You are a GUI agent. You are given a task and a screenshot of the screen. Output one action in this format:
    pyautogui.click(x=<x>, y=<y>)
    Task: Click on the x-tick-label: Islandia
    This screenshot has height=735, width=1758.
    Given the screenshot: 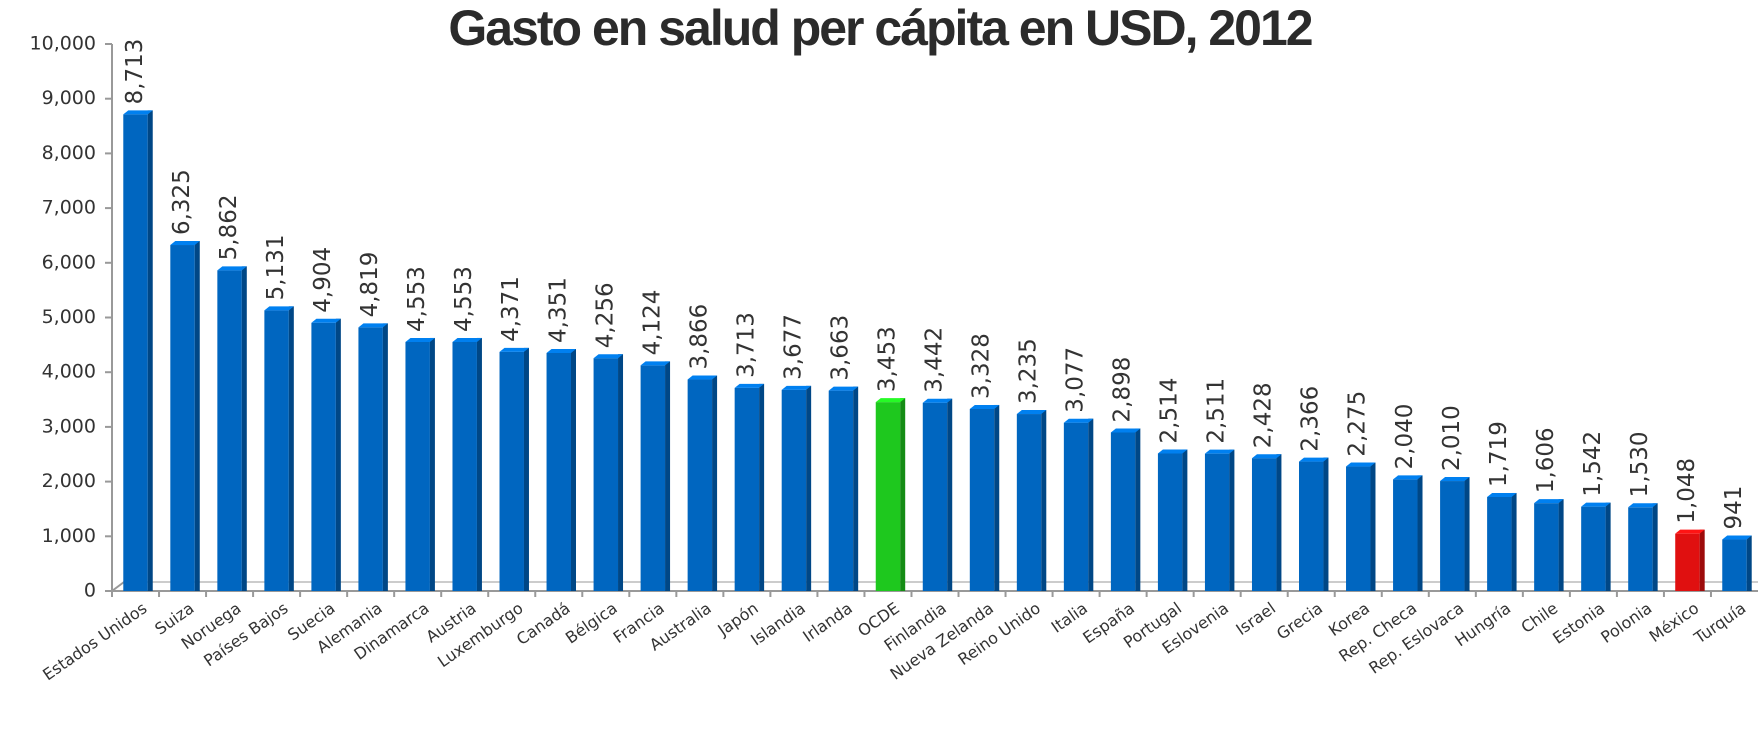 What is the action you would take?
    pyautogui.click(x=778, y=623)
    